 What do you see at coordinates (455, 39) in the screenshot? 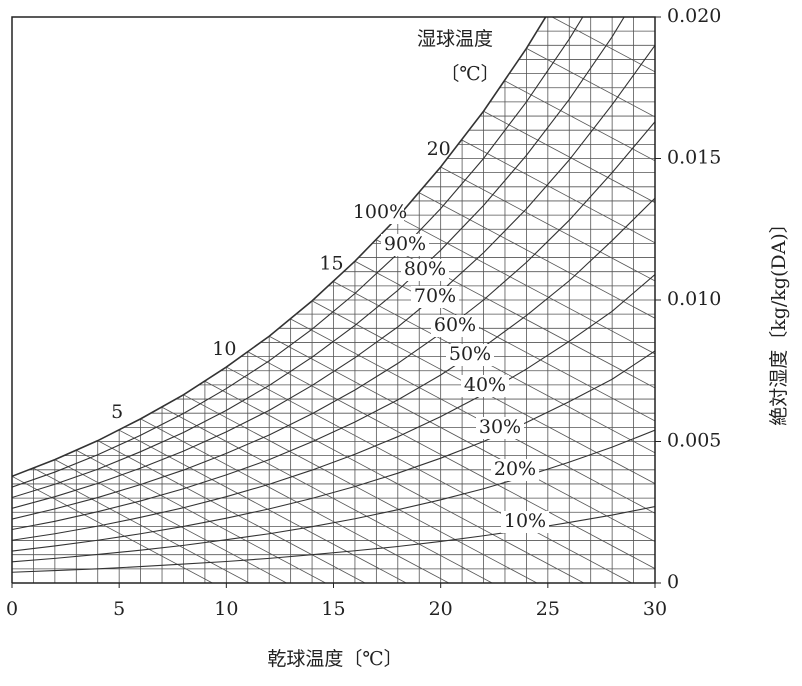
I see `wet-bulb-title: 湿球温度` at bounding box center [455, 39].